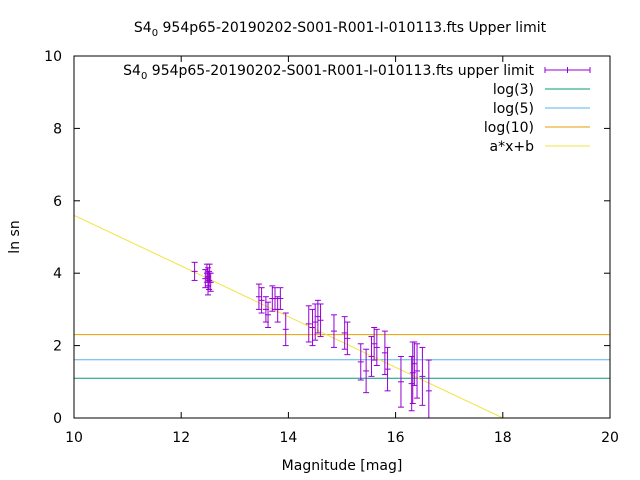 Image resolution: width=640 pixels, height=480 pixels. I want to click on y-tick-label: 2, so click(57, 347).